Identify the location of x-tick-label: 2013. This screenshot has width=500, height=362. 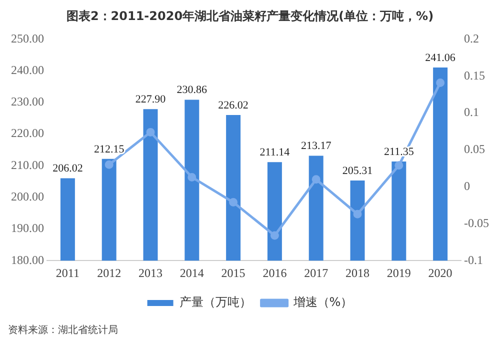
(150, 273).